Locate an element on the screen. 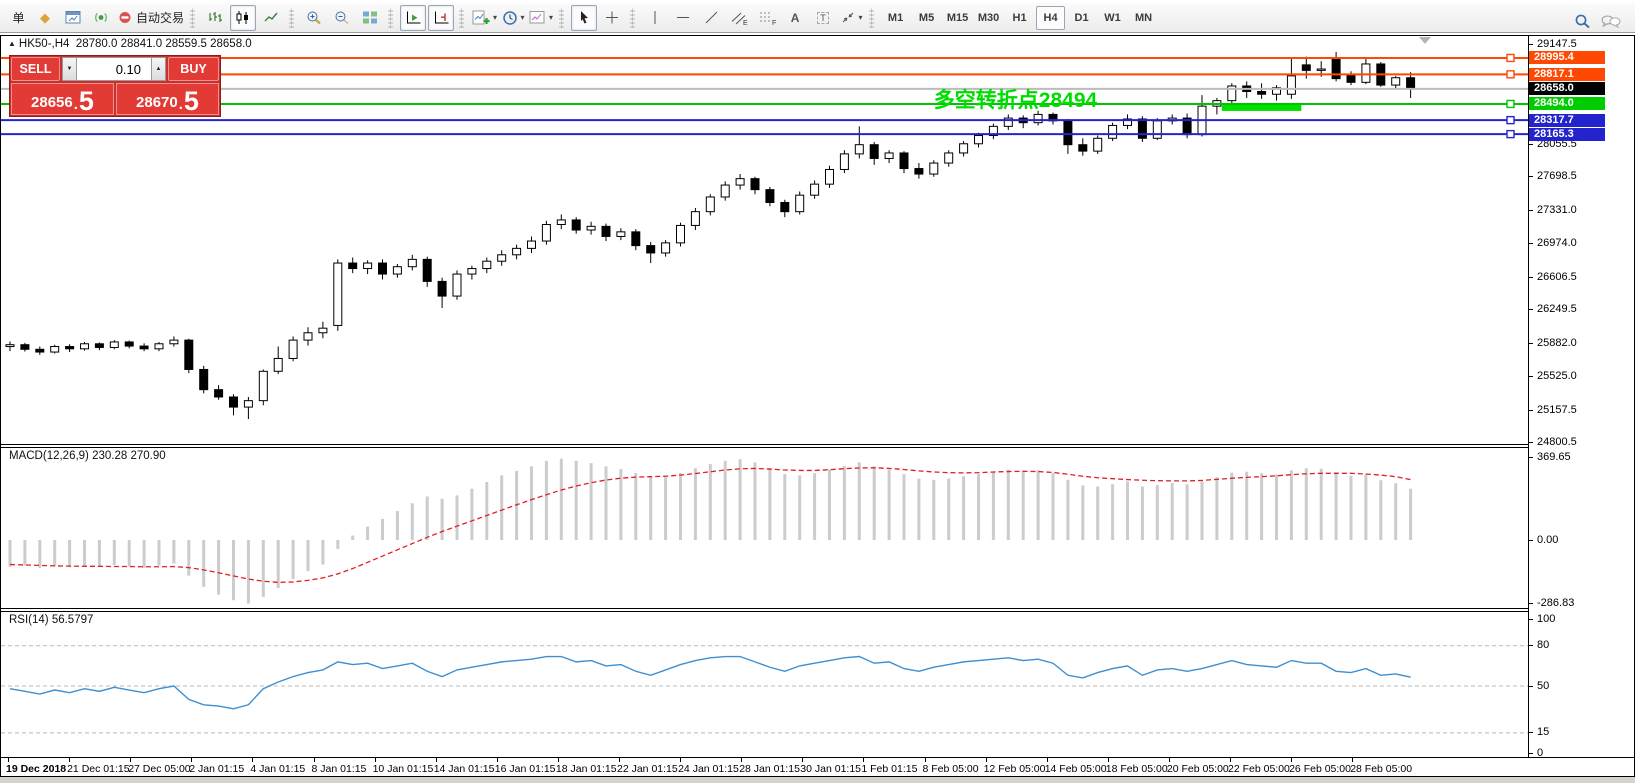  trendline-button is located at coordinates (711, 18).